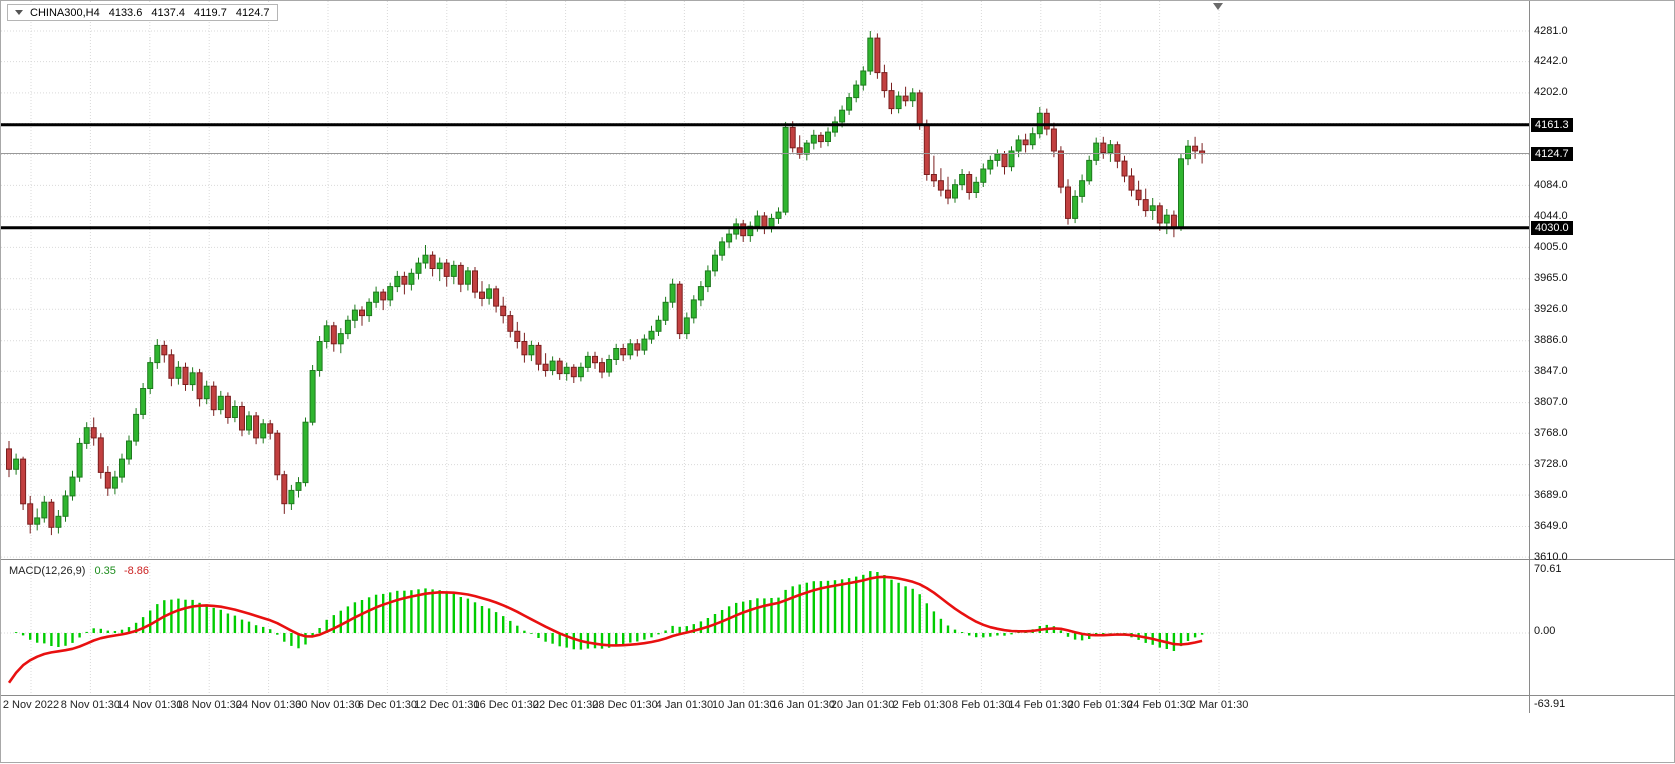 The height and width of the screenshot is (764, 1675). Describe the element at coordinates (1552, 227) in the screenshot. I see `price-line-tag: 4030.0` at that location.